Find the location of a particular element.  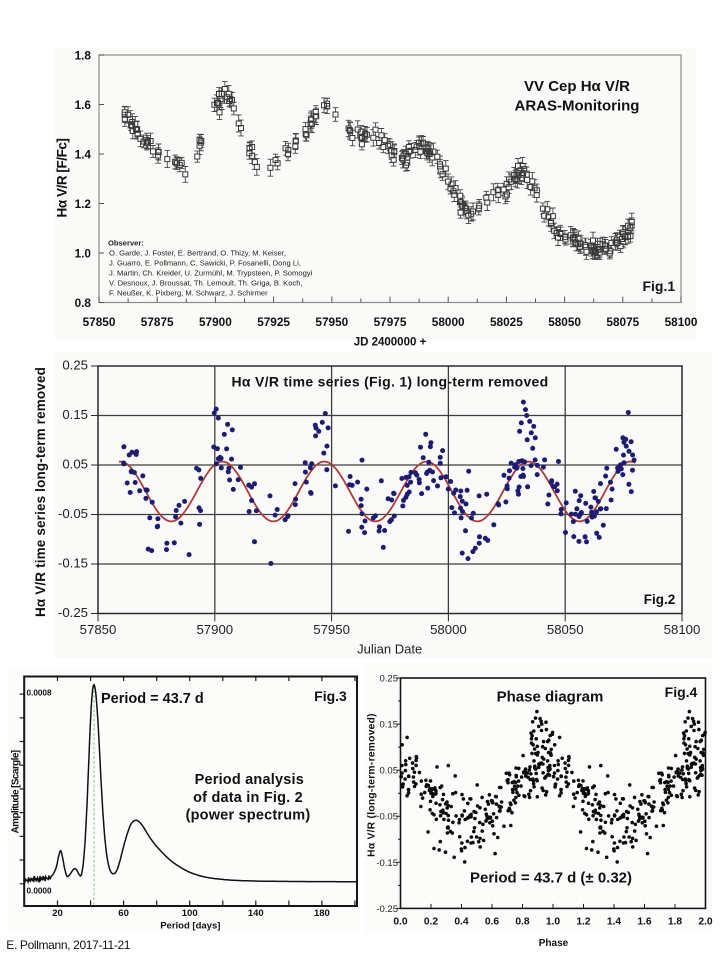

svg-text: 140 is located at coordinates (256, 913).